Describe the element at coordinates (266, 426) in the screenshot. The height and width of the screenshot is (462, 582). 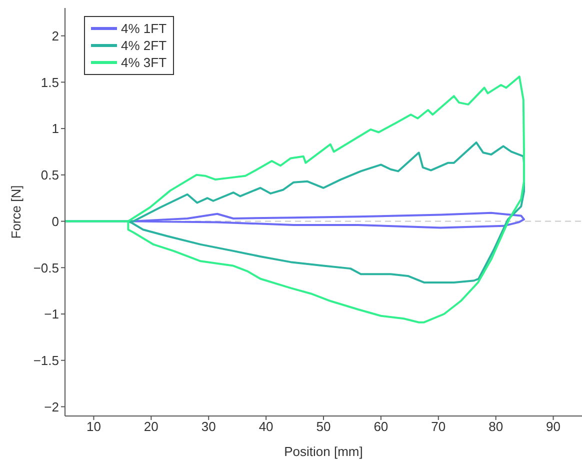
I see `x-tick-label: 40` at that location.